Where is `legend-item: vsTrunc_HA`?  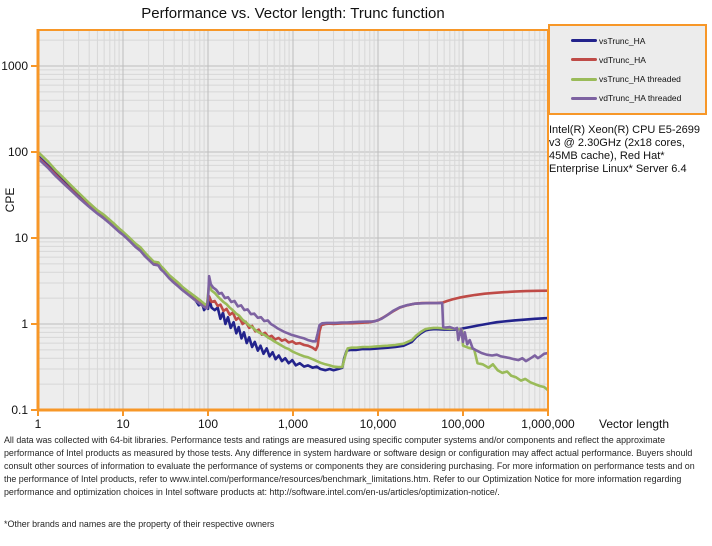 legend-item: vsTrunc_HA is located at coordinates (627, 41).